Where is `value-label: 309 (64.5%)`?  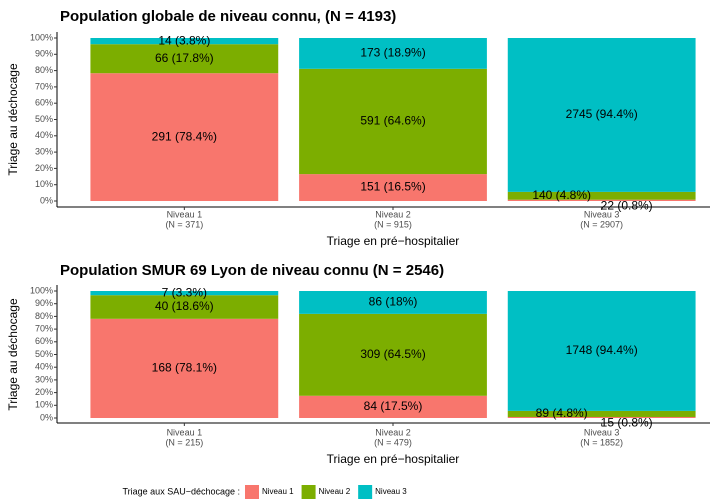 value-label: 309 (64.5%) is located at coordinates (392, 354).